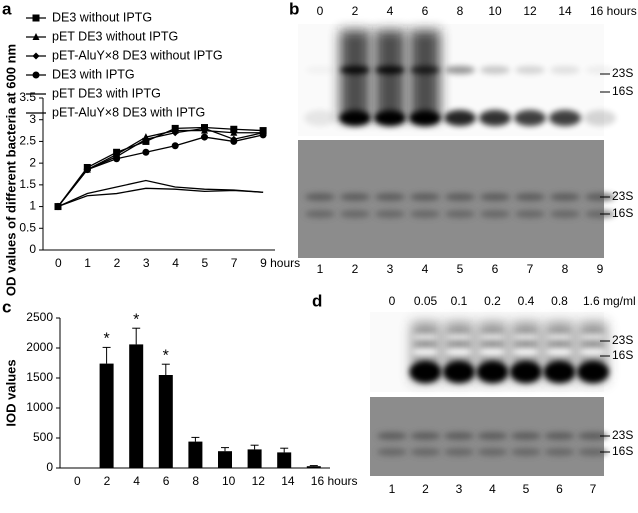 Image resolution: width=638 pixels, height=513 pixels. I want to click on x-tick-label: 1, so click(87, 263).